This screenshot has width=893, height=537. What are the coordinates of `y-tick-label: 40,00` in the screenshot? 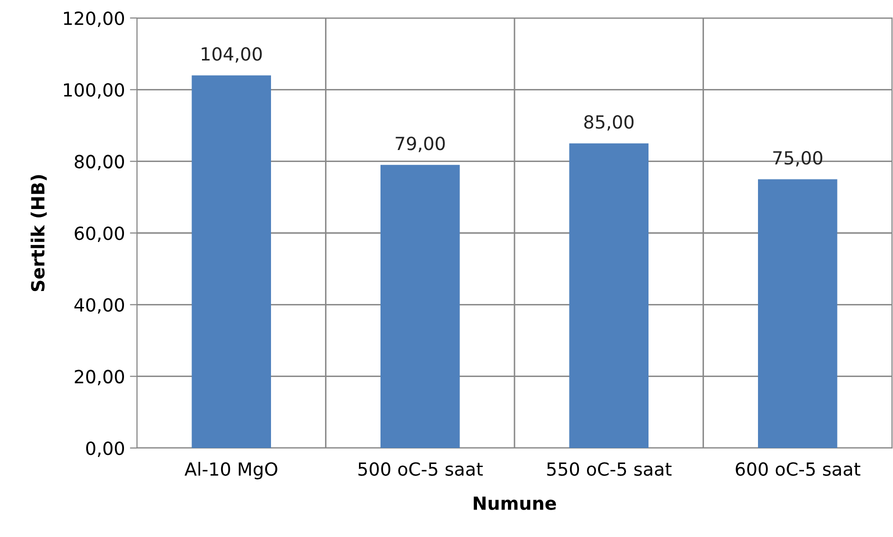 It's located at (99, 306).